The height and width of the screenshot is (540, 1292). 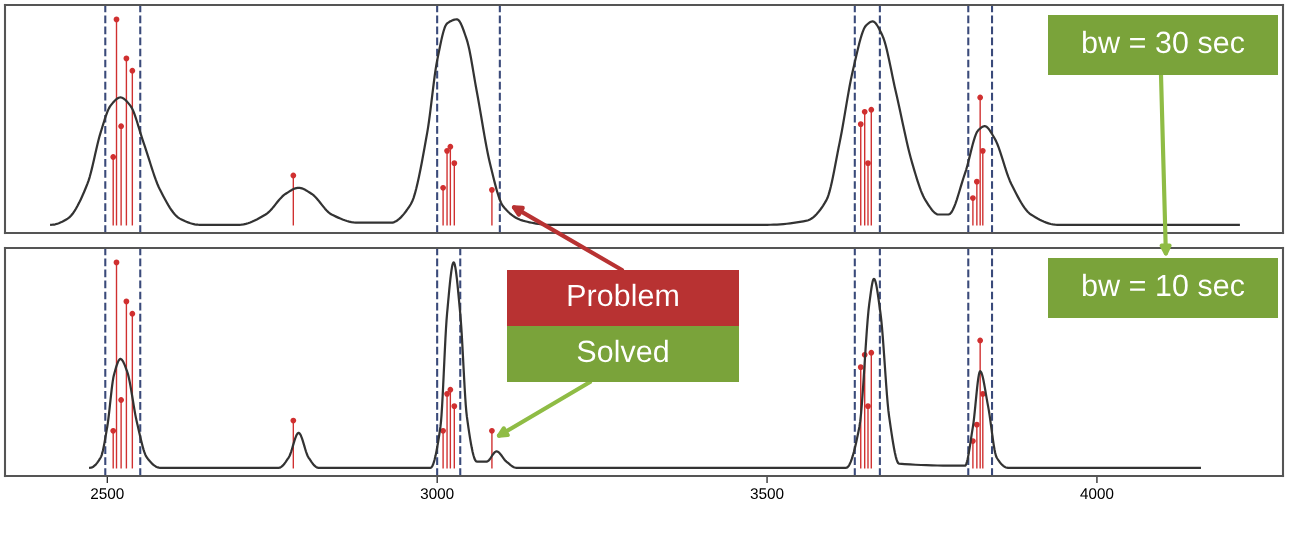 What do you see at coordinates (1097, 494) in the screenshot?
I see `x-tick-label: 4000` at bounding box center [1097, 494].